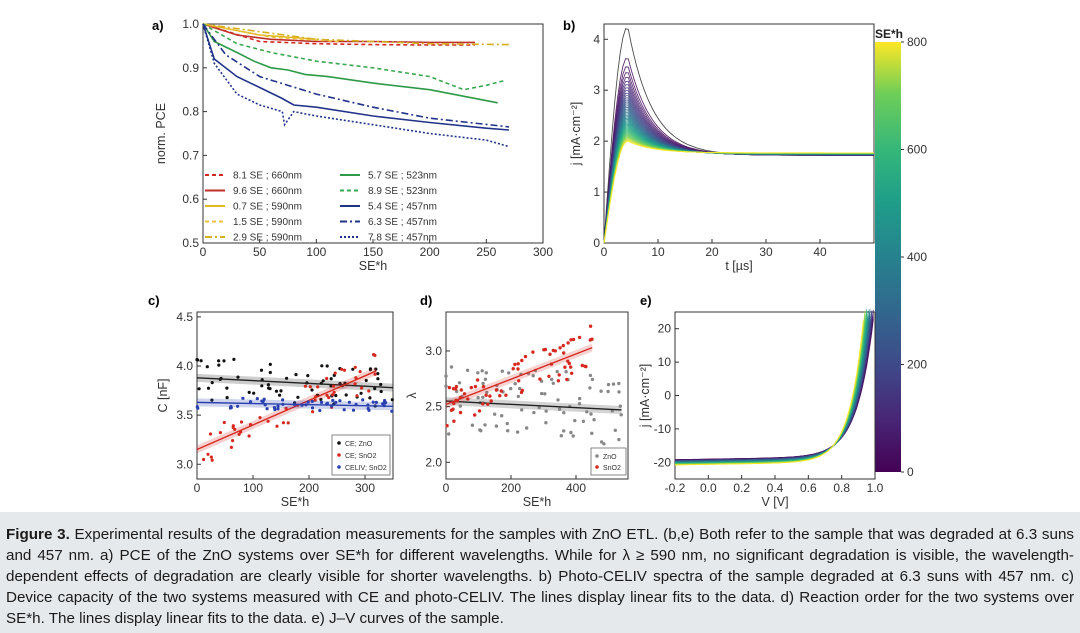  Describe the element at coordinates (519, 376) in the screenshot. I see `chart-d-fit-line` at that location.